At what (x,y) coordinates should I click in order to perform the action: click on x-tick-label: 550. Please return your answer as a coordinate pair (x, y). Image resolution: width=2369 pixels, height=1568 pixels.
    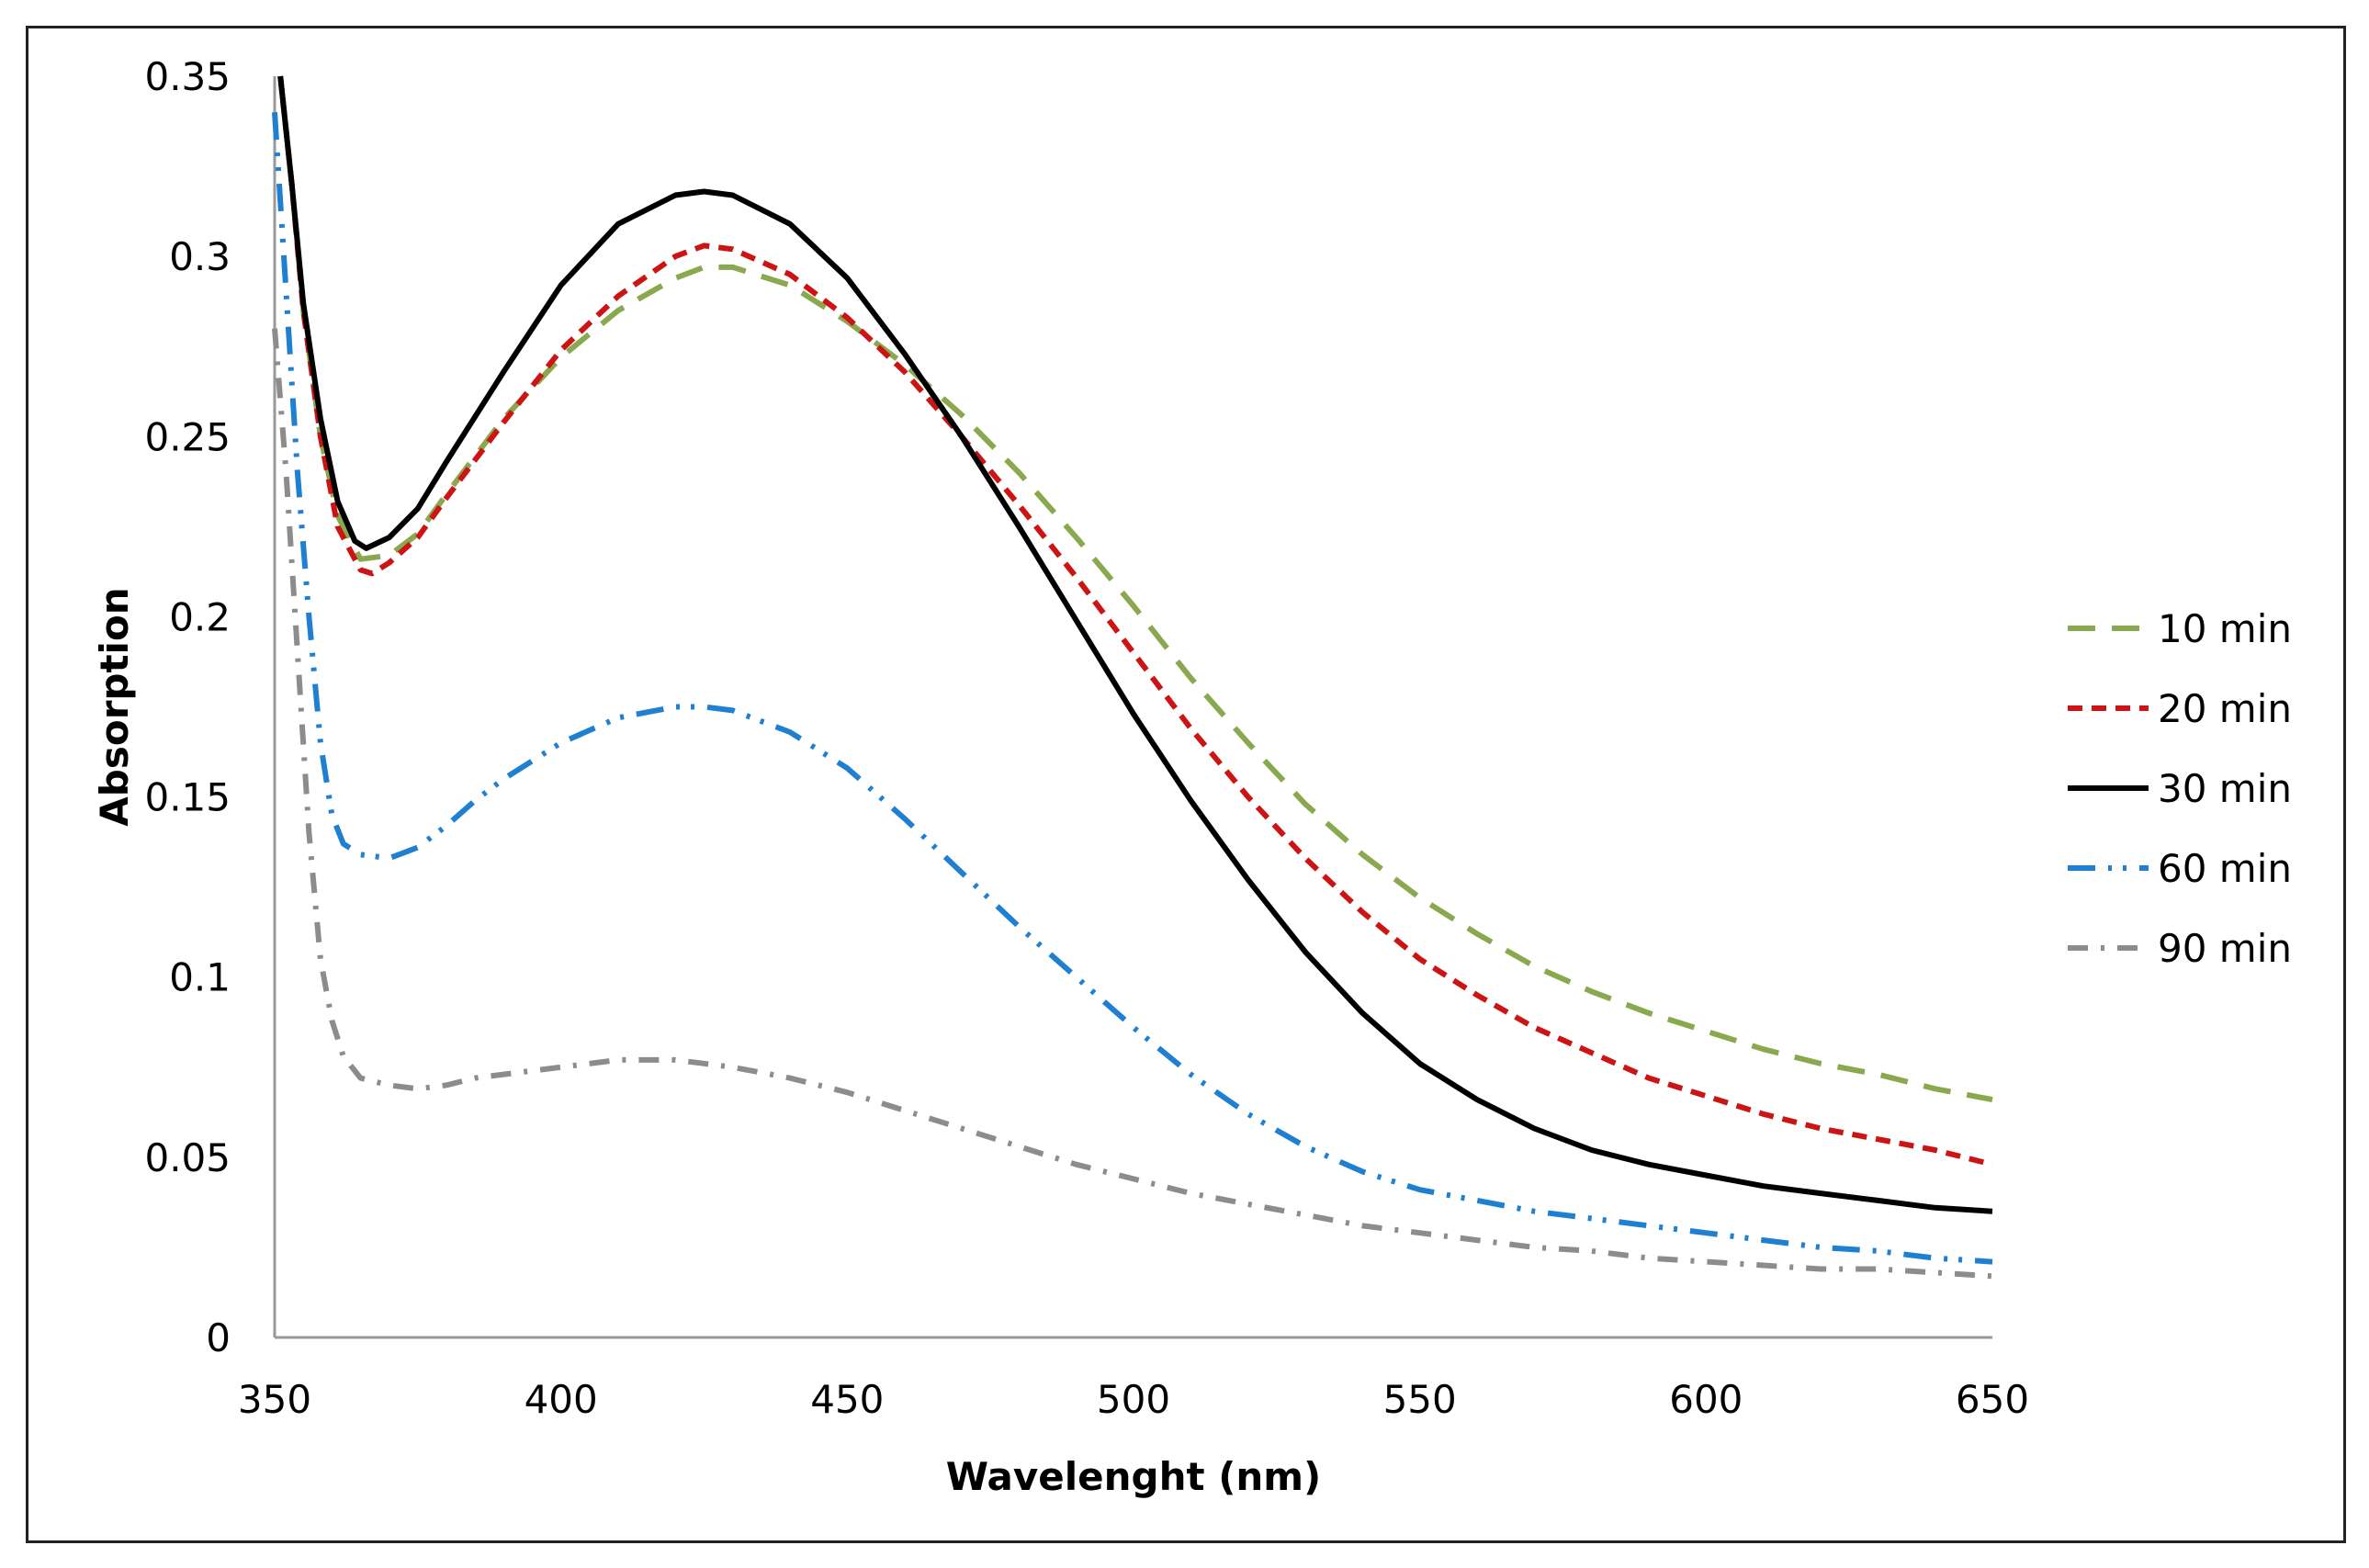
    Looking at the image, I should click on (1420, 1399).